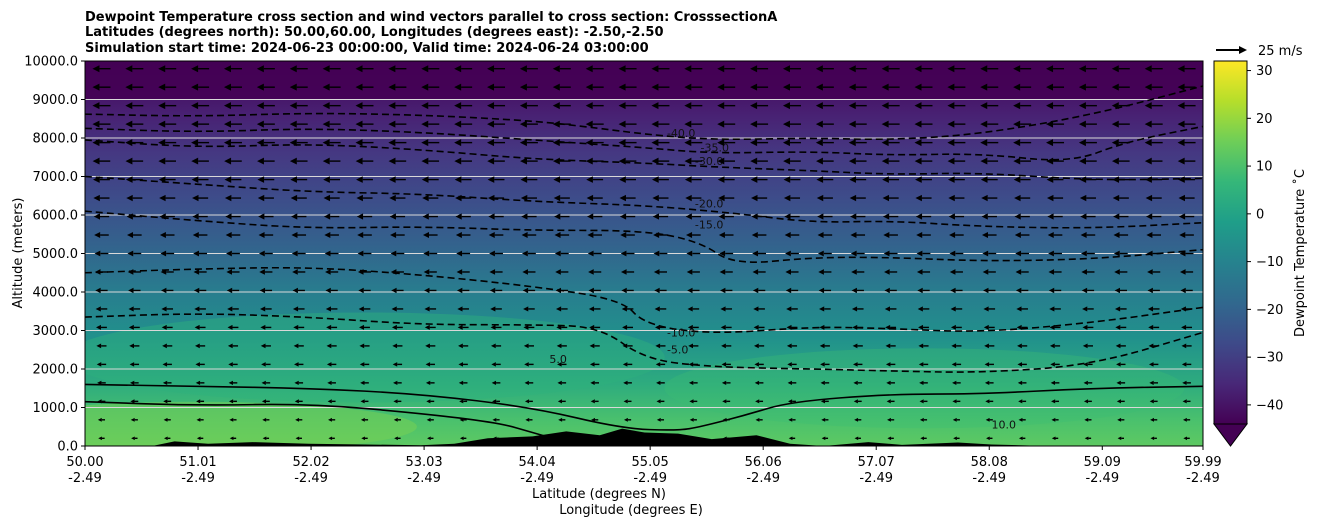 The width and height of the screenshot is (1320, 526). What do you see at coordinates (709, 161) in the screenshot?
I see `contour-label: -30.0` at bounding box center [709, 161].